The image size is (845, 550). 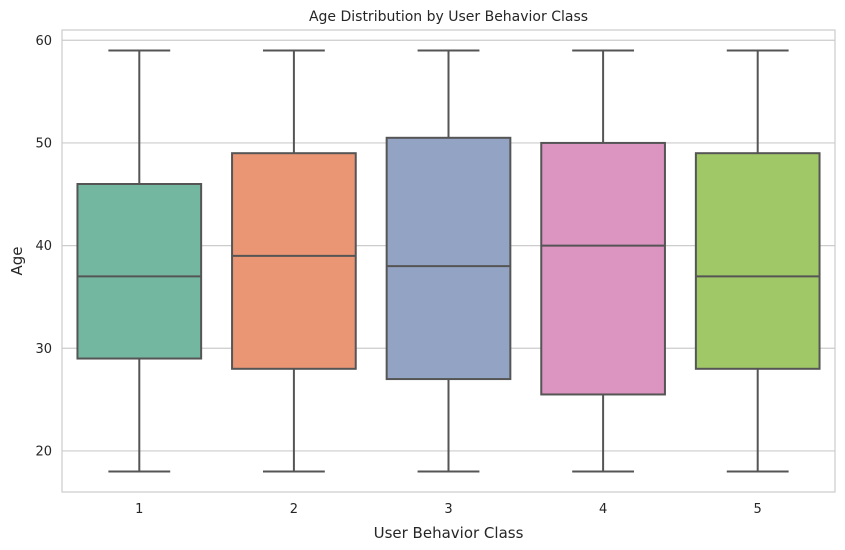 What do you see at coordinates (139, 509) in the screenshot?
I see `x-tick-label-1: 1` at bounding box center [139, 509].